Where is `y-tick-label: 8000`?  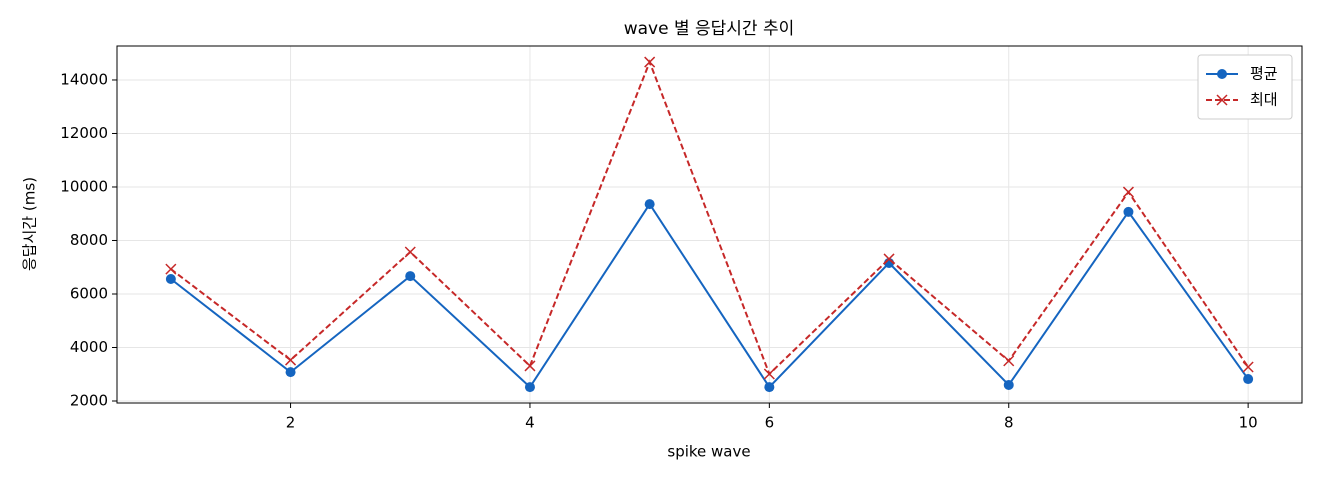
y-tick-label: 8000 is located at coordinates (89, 240).